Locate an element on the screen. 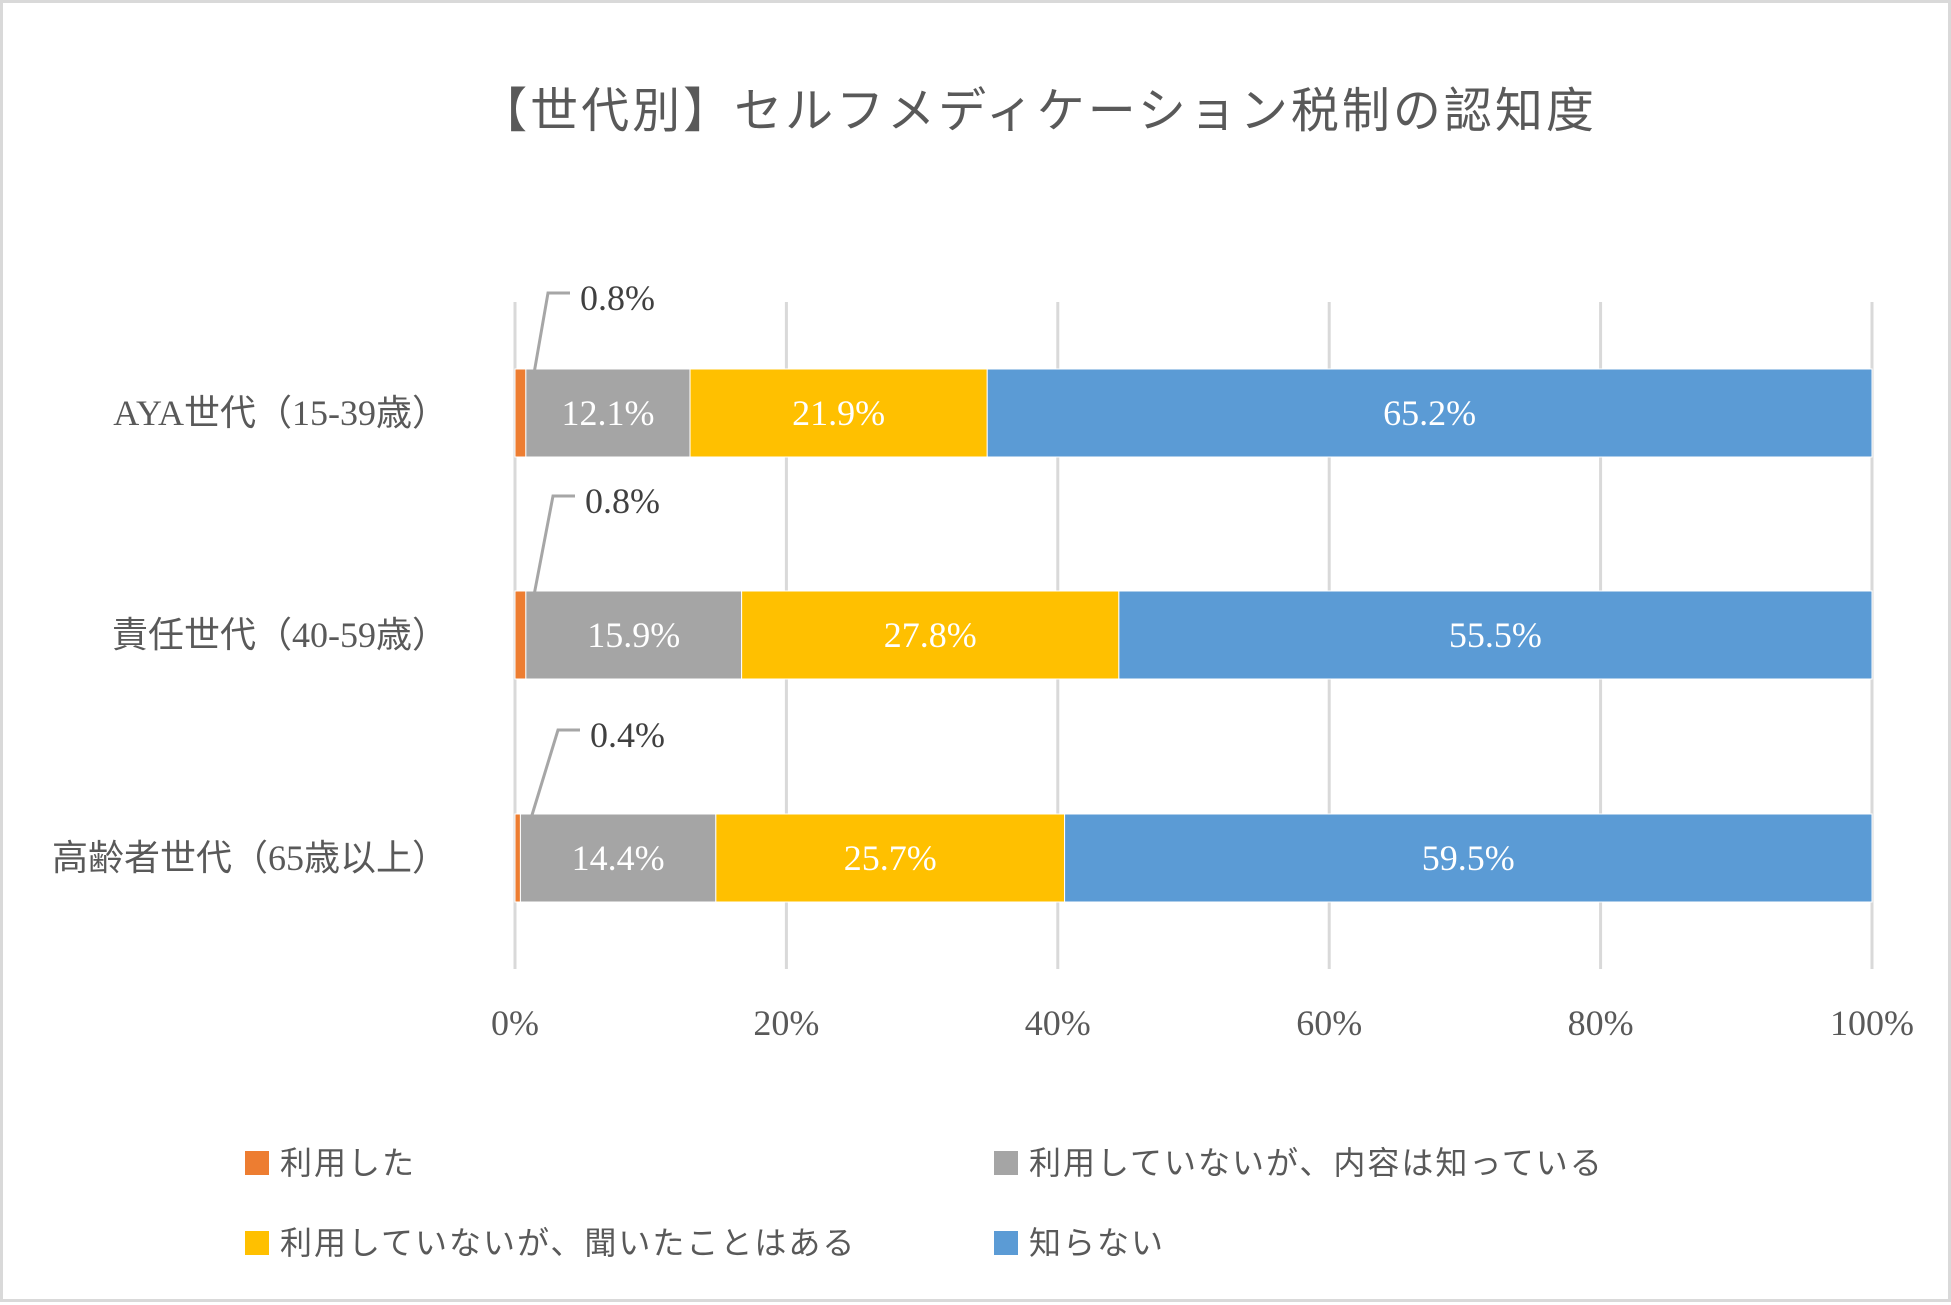  category-label: AYA世代（15-39歳） is located at coordinates (280, 413).